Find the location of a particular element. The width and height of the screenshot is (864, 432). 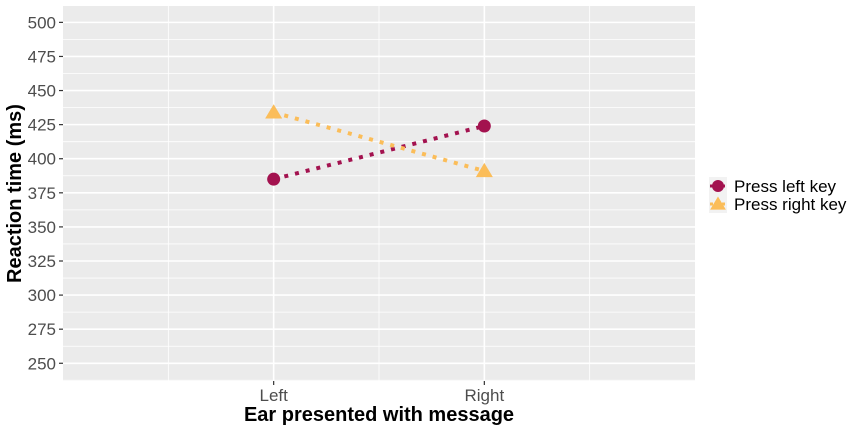

y-tick-label: 250 is located at coordinates (42, 363).